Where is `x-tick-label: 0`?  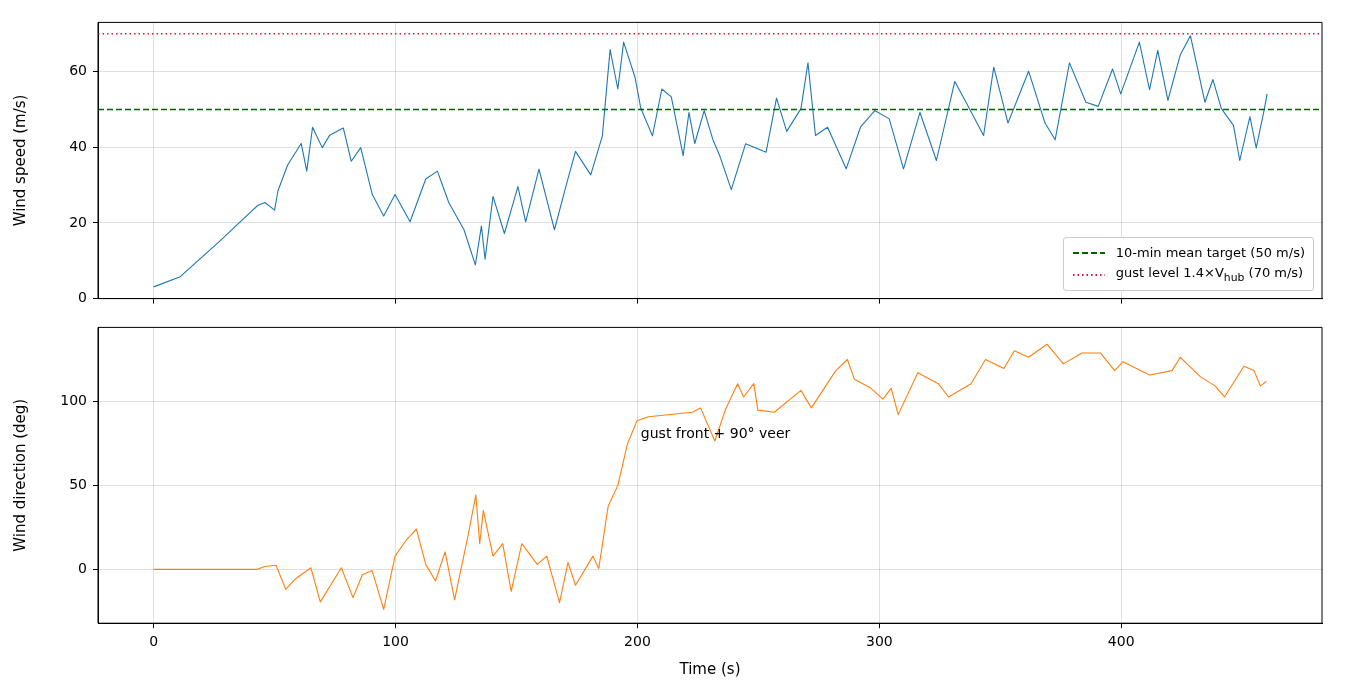 x-tick-label: 0 is located at coordinates (154, 641).